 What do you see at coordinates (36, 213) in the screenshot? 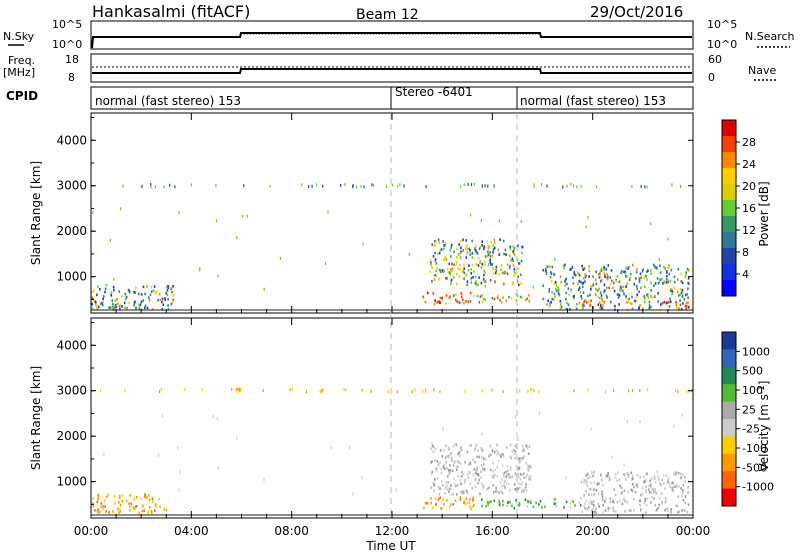
I see `power-y-label: Slant Range [km]` at bounding box center [36, 213].